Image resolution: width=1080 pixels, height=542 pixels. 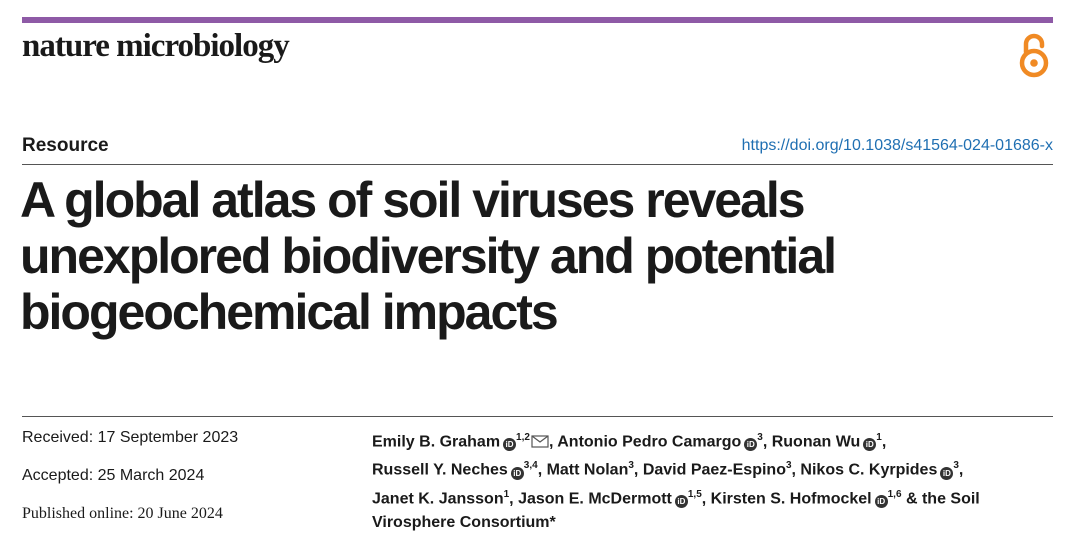 What do you see at coordinates (869, 470) in the screenshot?
I see `author-name: Nikos C. Kyrpides` at bounding box center [869, 470].